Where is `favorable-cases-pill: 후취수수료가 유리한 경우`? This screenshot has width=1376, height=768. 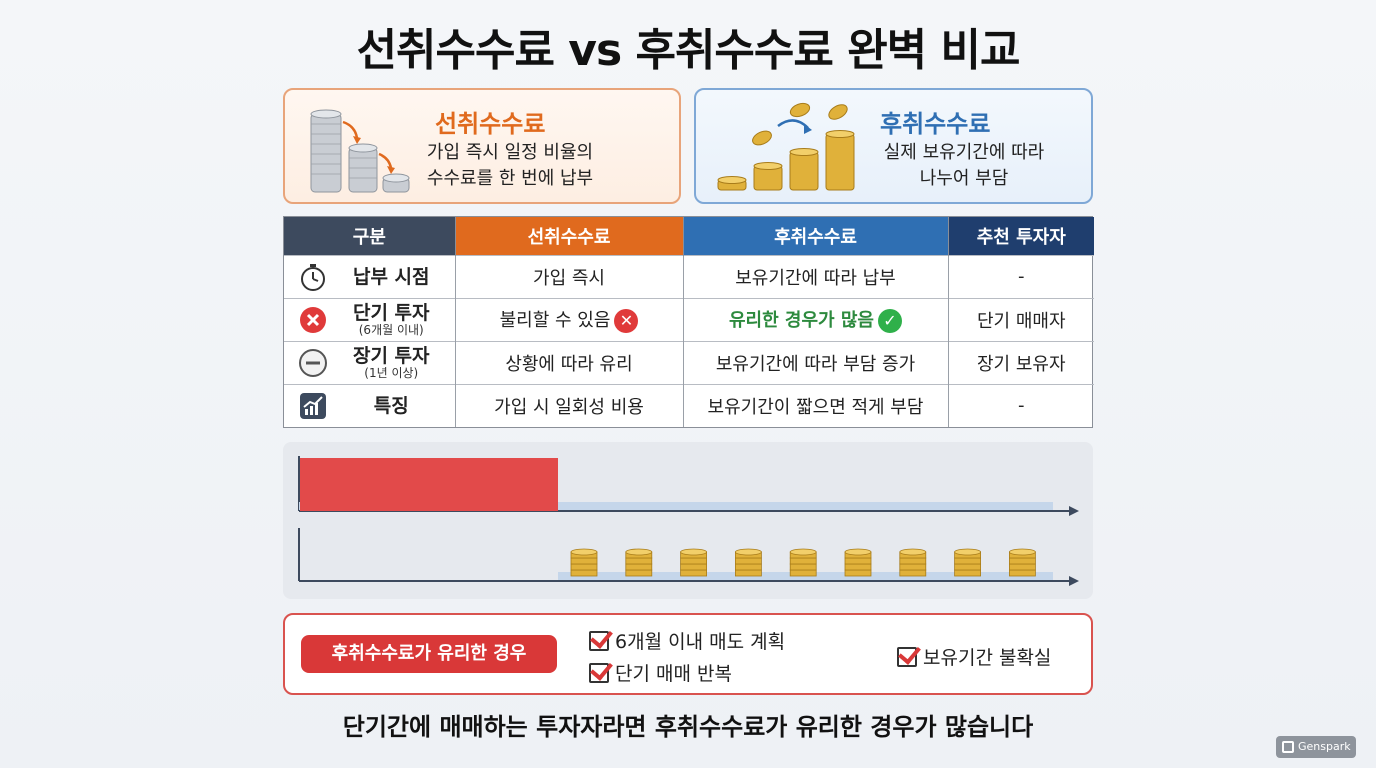
favorable-cases-pill: 후취수수료가 유리한 경우 is located at coordinates (429, 654).